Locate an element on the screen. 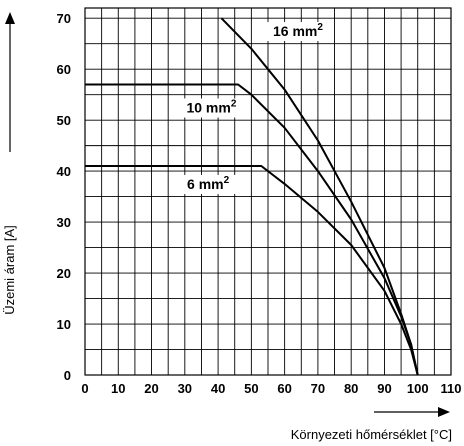 The width and height of the screenshot is (464, 446). x-tick-label: 90 is located at coordinates (384, 388).